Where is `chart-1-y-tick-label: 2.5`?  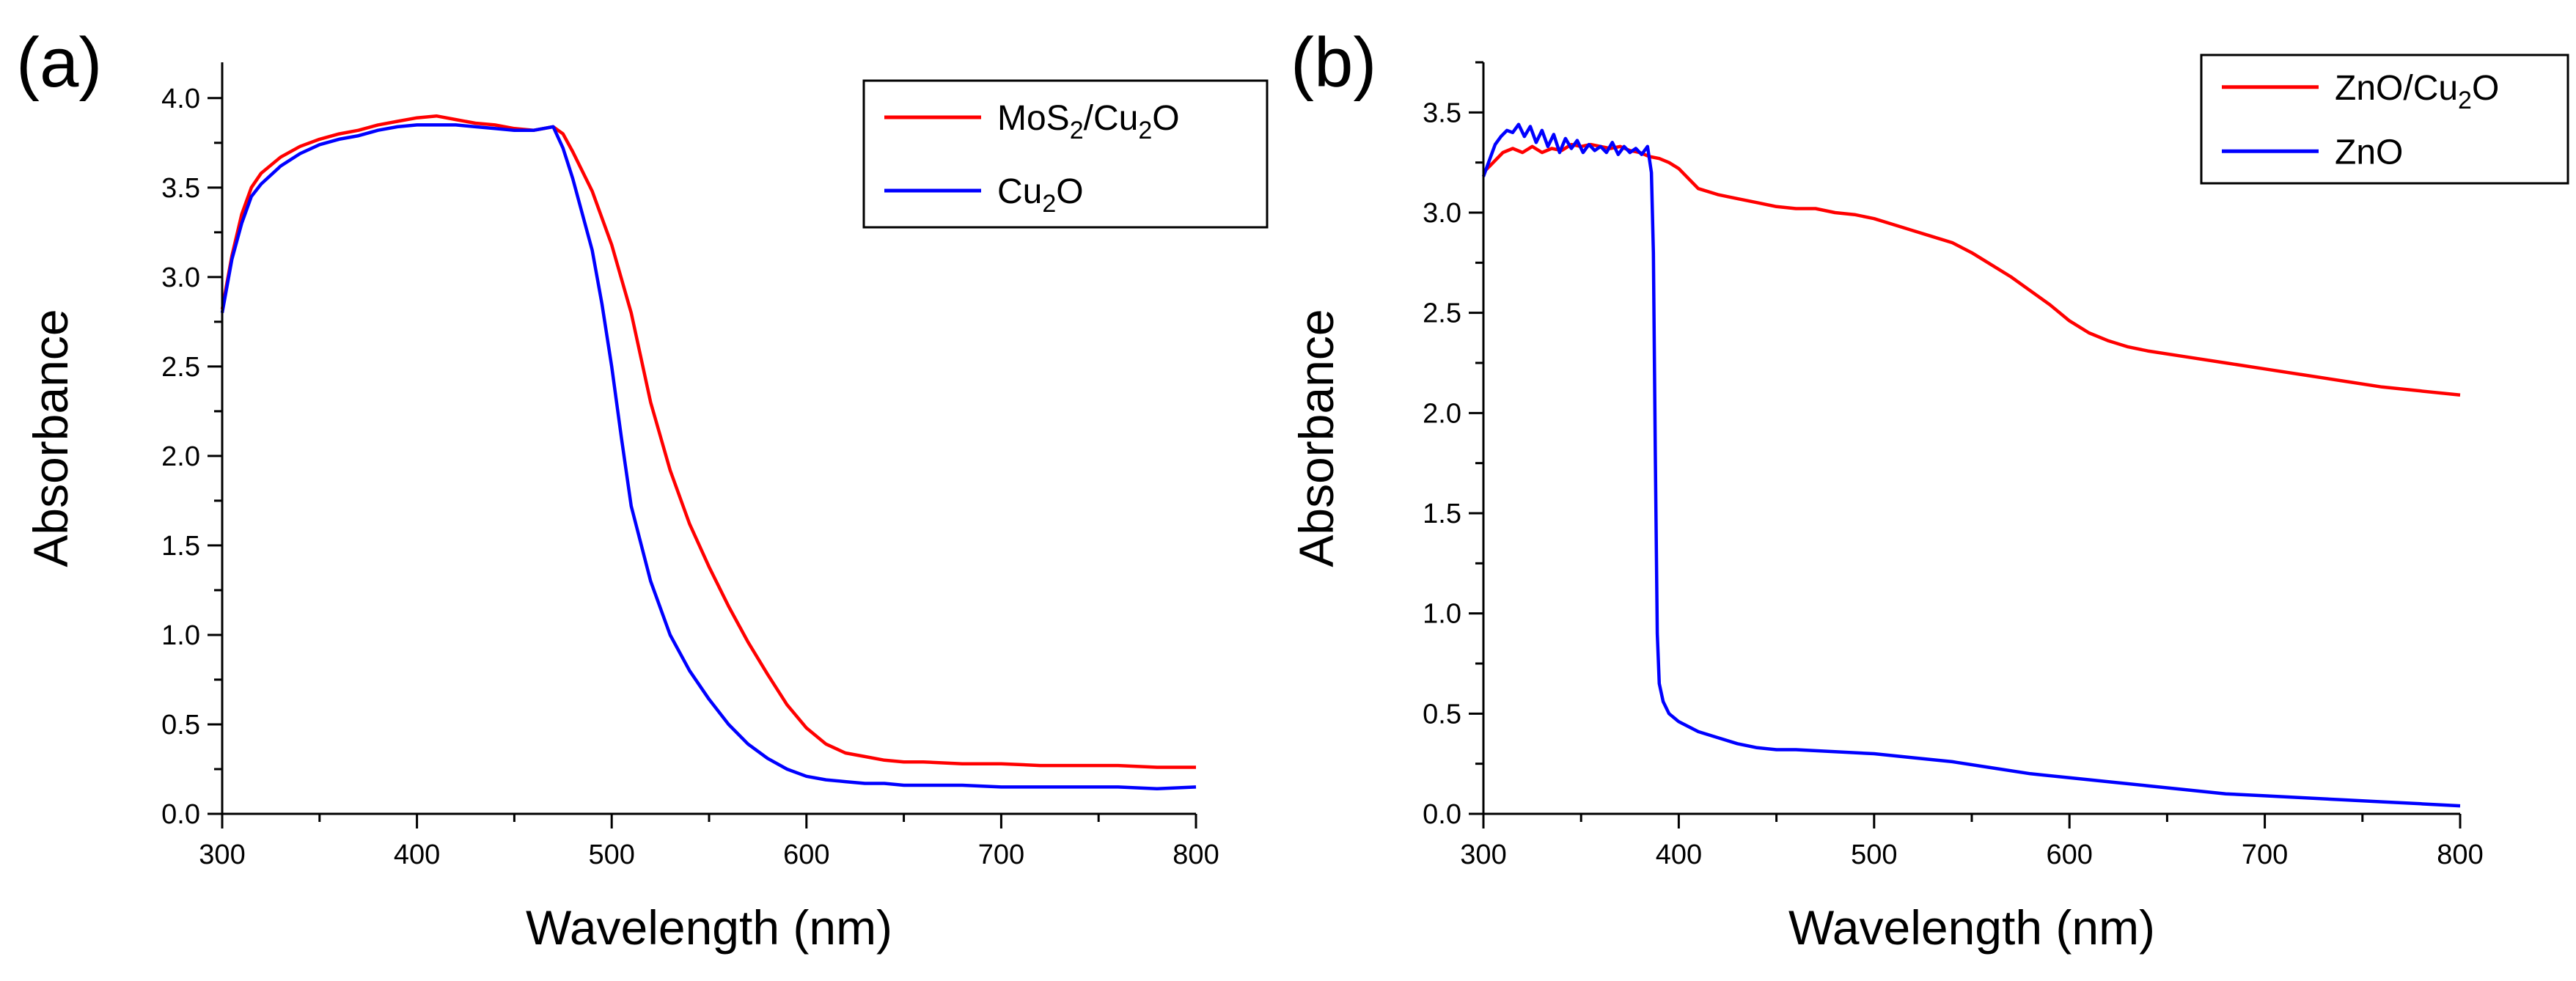
chart-1-y-tick-label: 2.5 is located at coordinates (181, 367).